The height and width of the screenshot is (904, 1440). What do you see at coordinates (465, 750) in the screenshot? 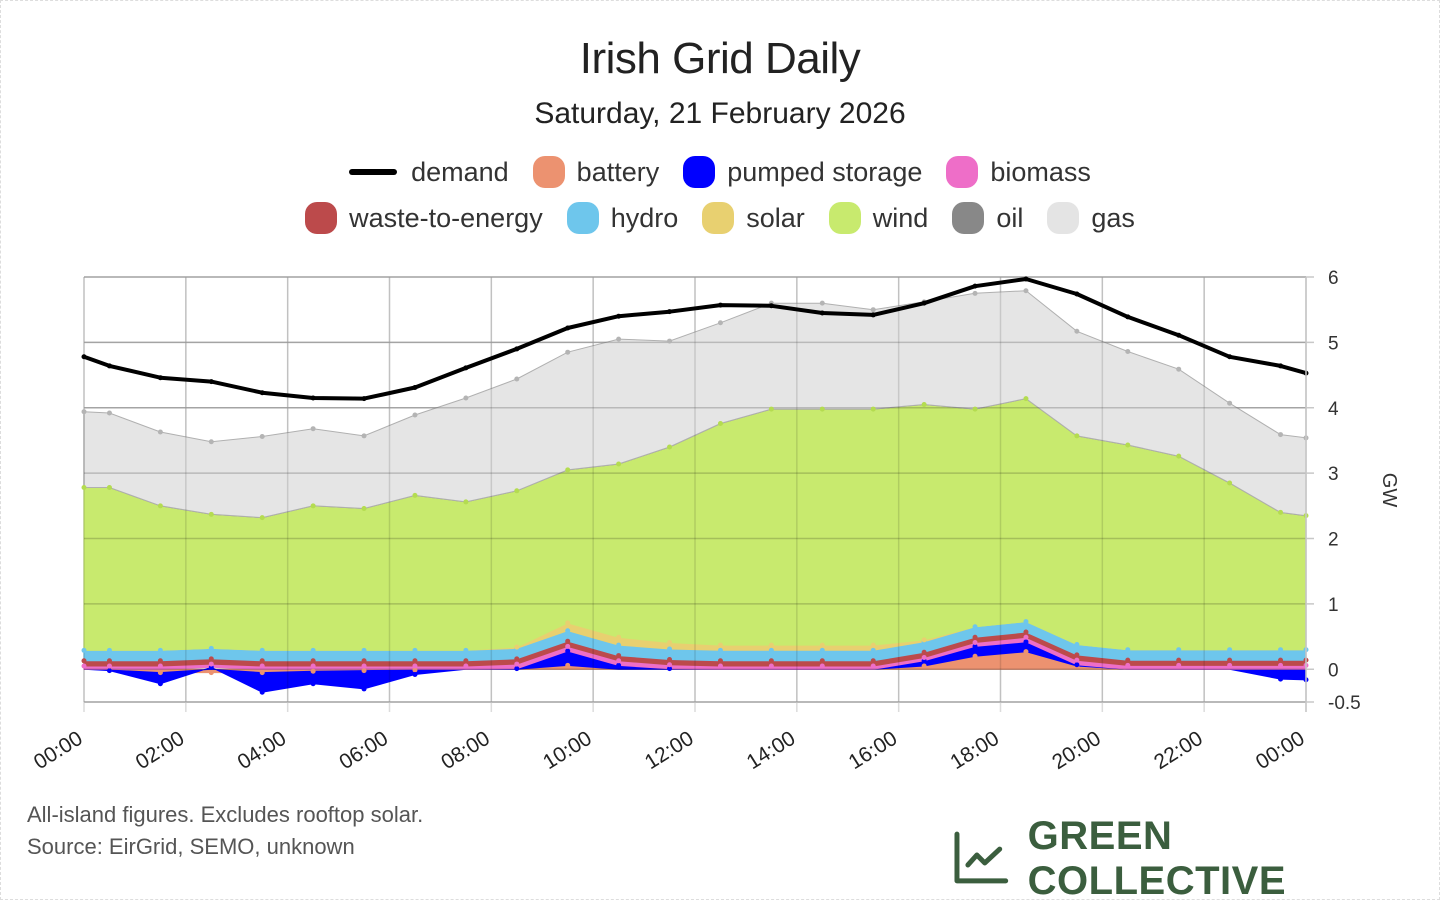
I see `x-tick-label: 08:00` at bounding box center [465, 750].